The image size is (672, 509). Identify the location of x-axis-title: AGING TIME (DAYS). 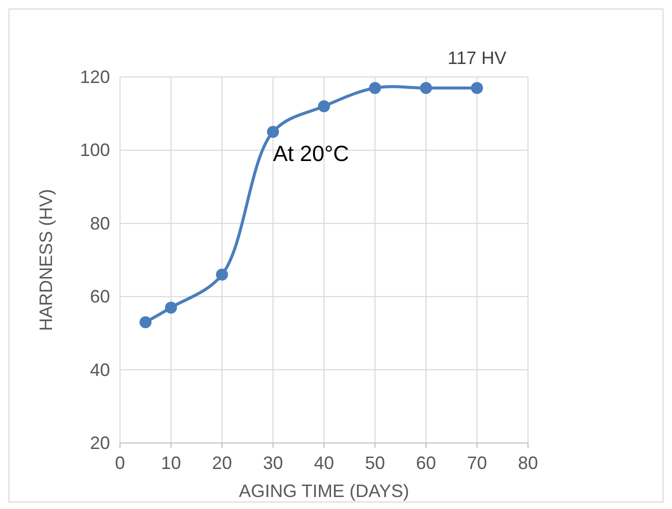
(324, 491).